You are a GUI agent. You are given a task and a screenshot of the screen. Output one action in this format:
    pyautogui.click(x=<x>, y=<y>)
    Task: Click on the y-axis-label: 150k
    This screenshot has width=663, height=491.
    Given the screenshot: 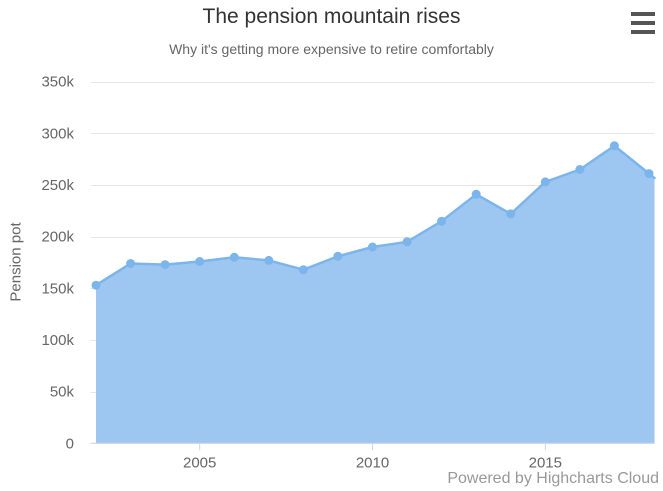 What is the action you would take?
    pyautogui.click(x=57, y=288)
    